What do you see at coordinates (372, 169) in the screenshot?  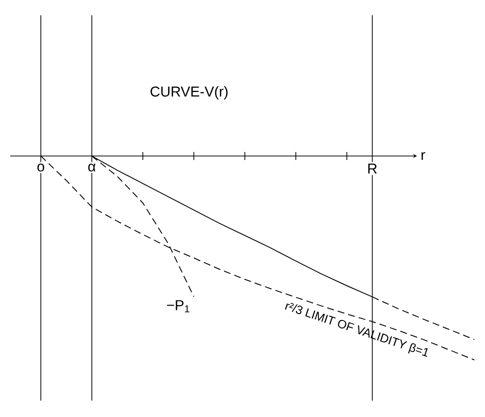 I see `x-tick-label: R` at bounding box center [372, 169].